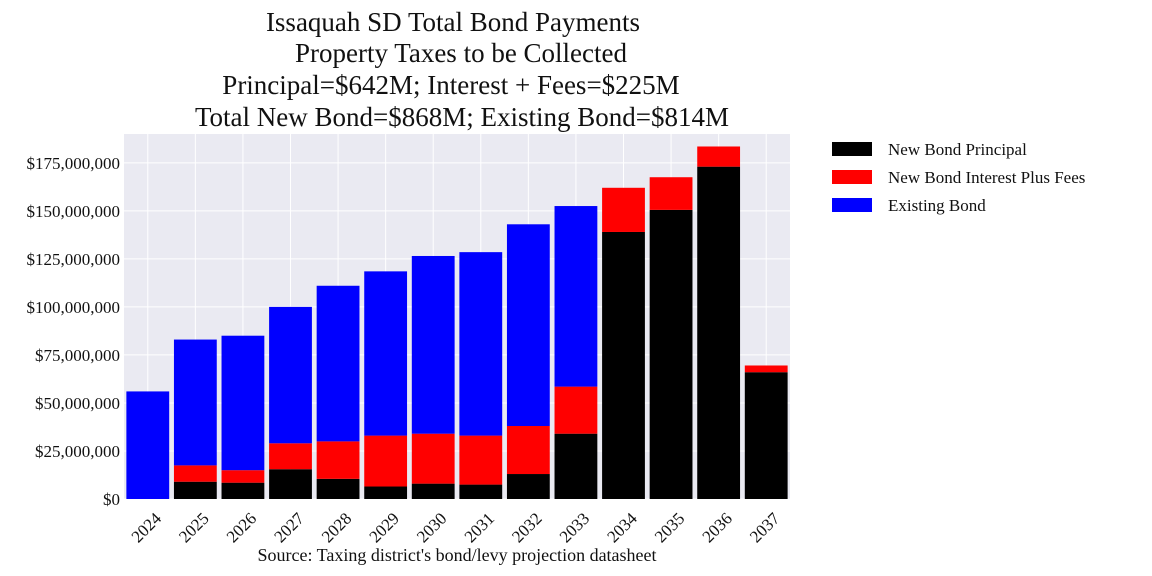 The height and width of the screenshot is (576, 1152). Describe the element at coordinates (622, 528) in the screenshot. I see `x-tick-label-2034: 2034` at that location.